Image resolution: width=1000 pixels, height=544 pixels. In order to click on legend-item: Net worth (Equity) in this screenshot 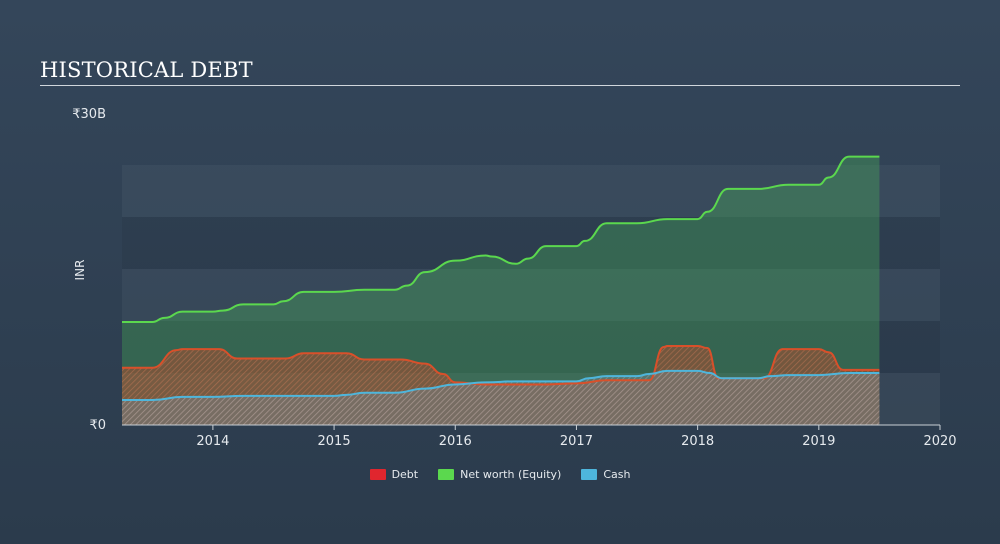, I will do `click(499, 474)`.